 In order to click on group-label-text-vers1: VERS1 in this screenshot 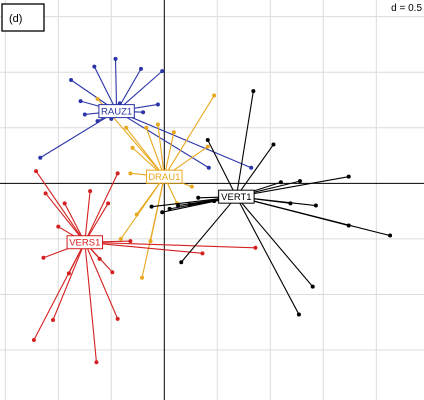, I will do `click(84, 243)`.